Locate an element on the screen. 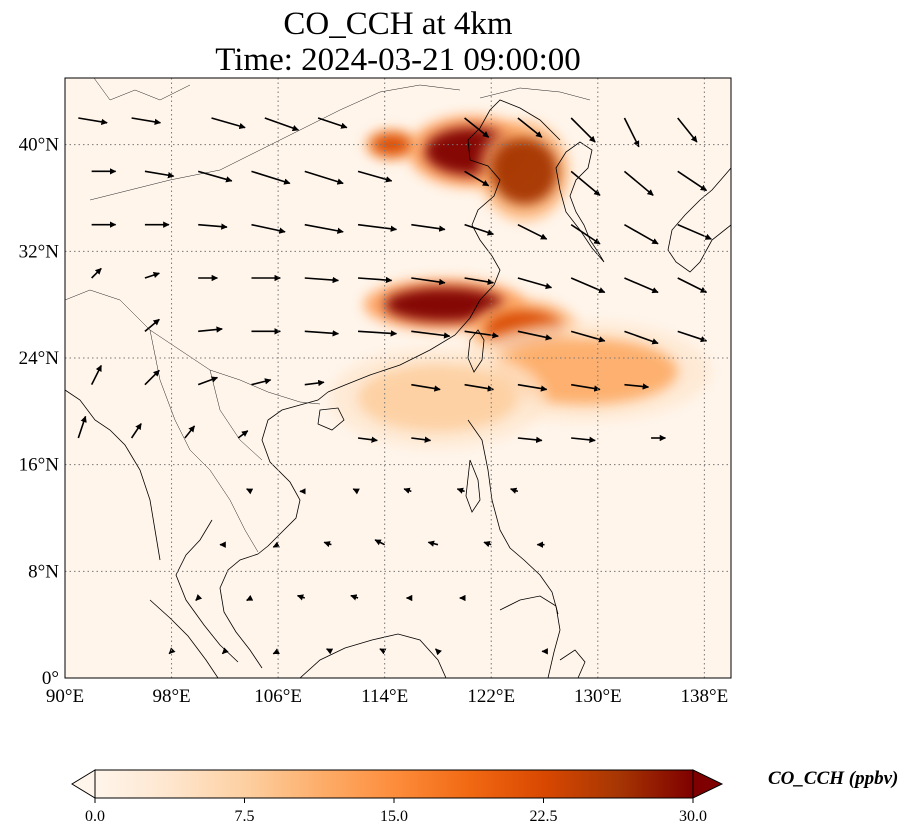 This screenshot has width=921, height=836. east-china-plume is located at coordinates (444, 304).